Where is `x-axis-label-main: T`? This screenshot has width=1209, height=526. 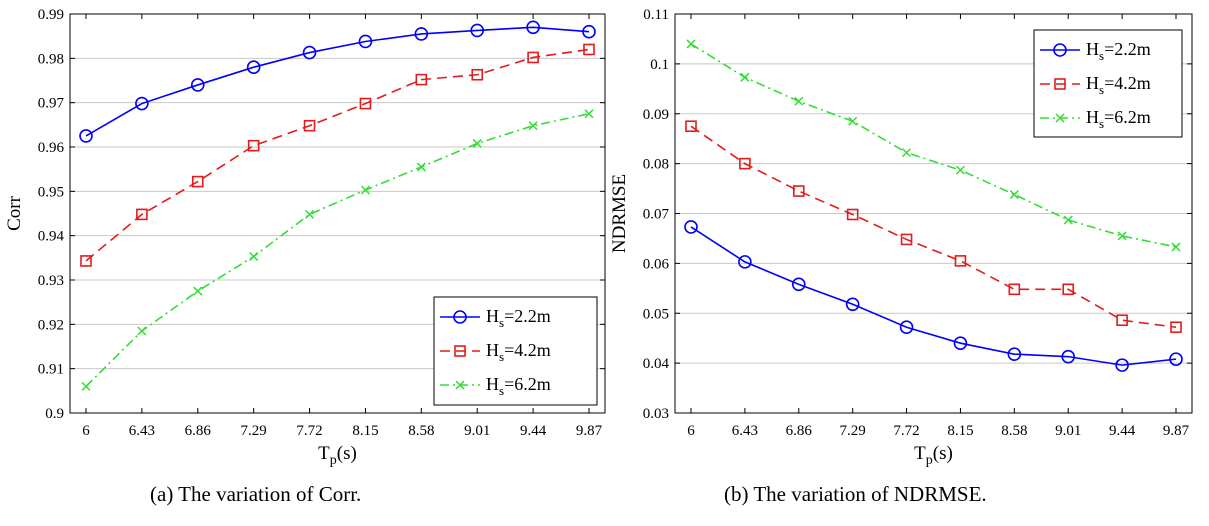
x-axis-label-main: T is located at coordinates (324, 453).